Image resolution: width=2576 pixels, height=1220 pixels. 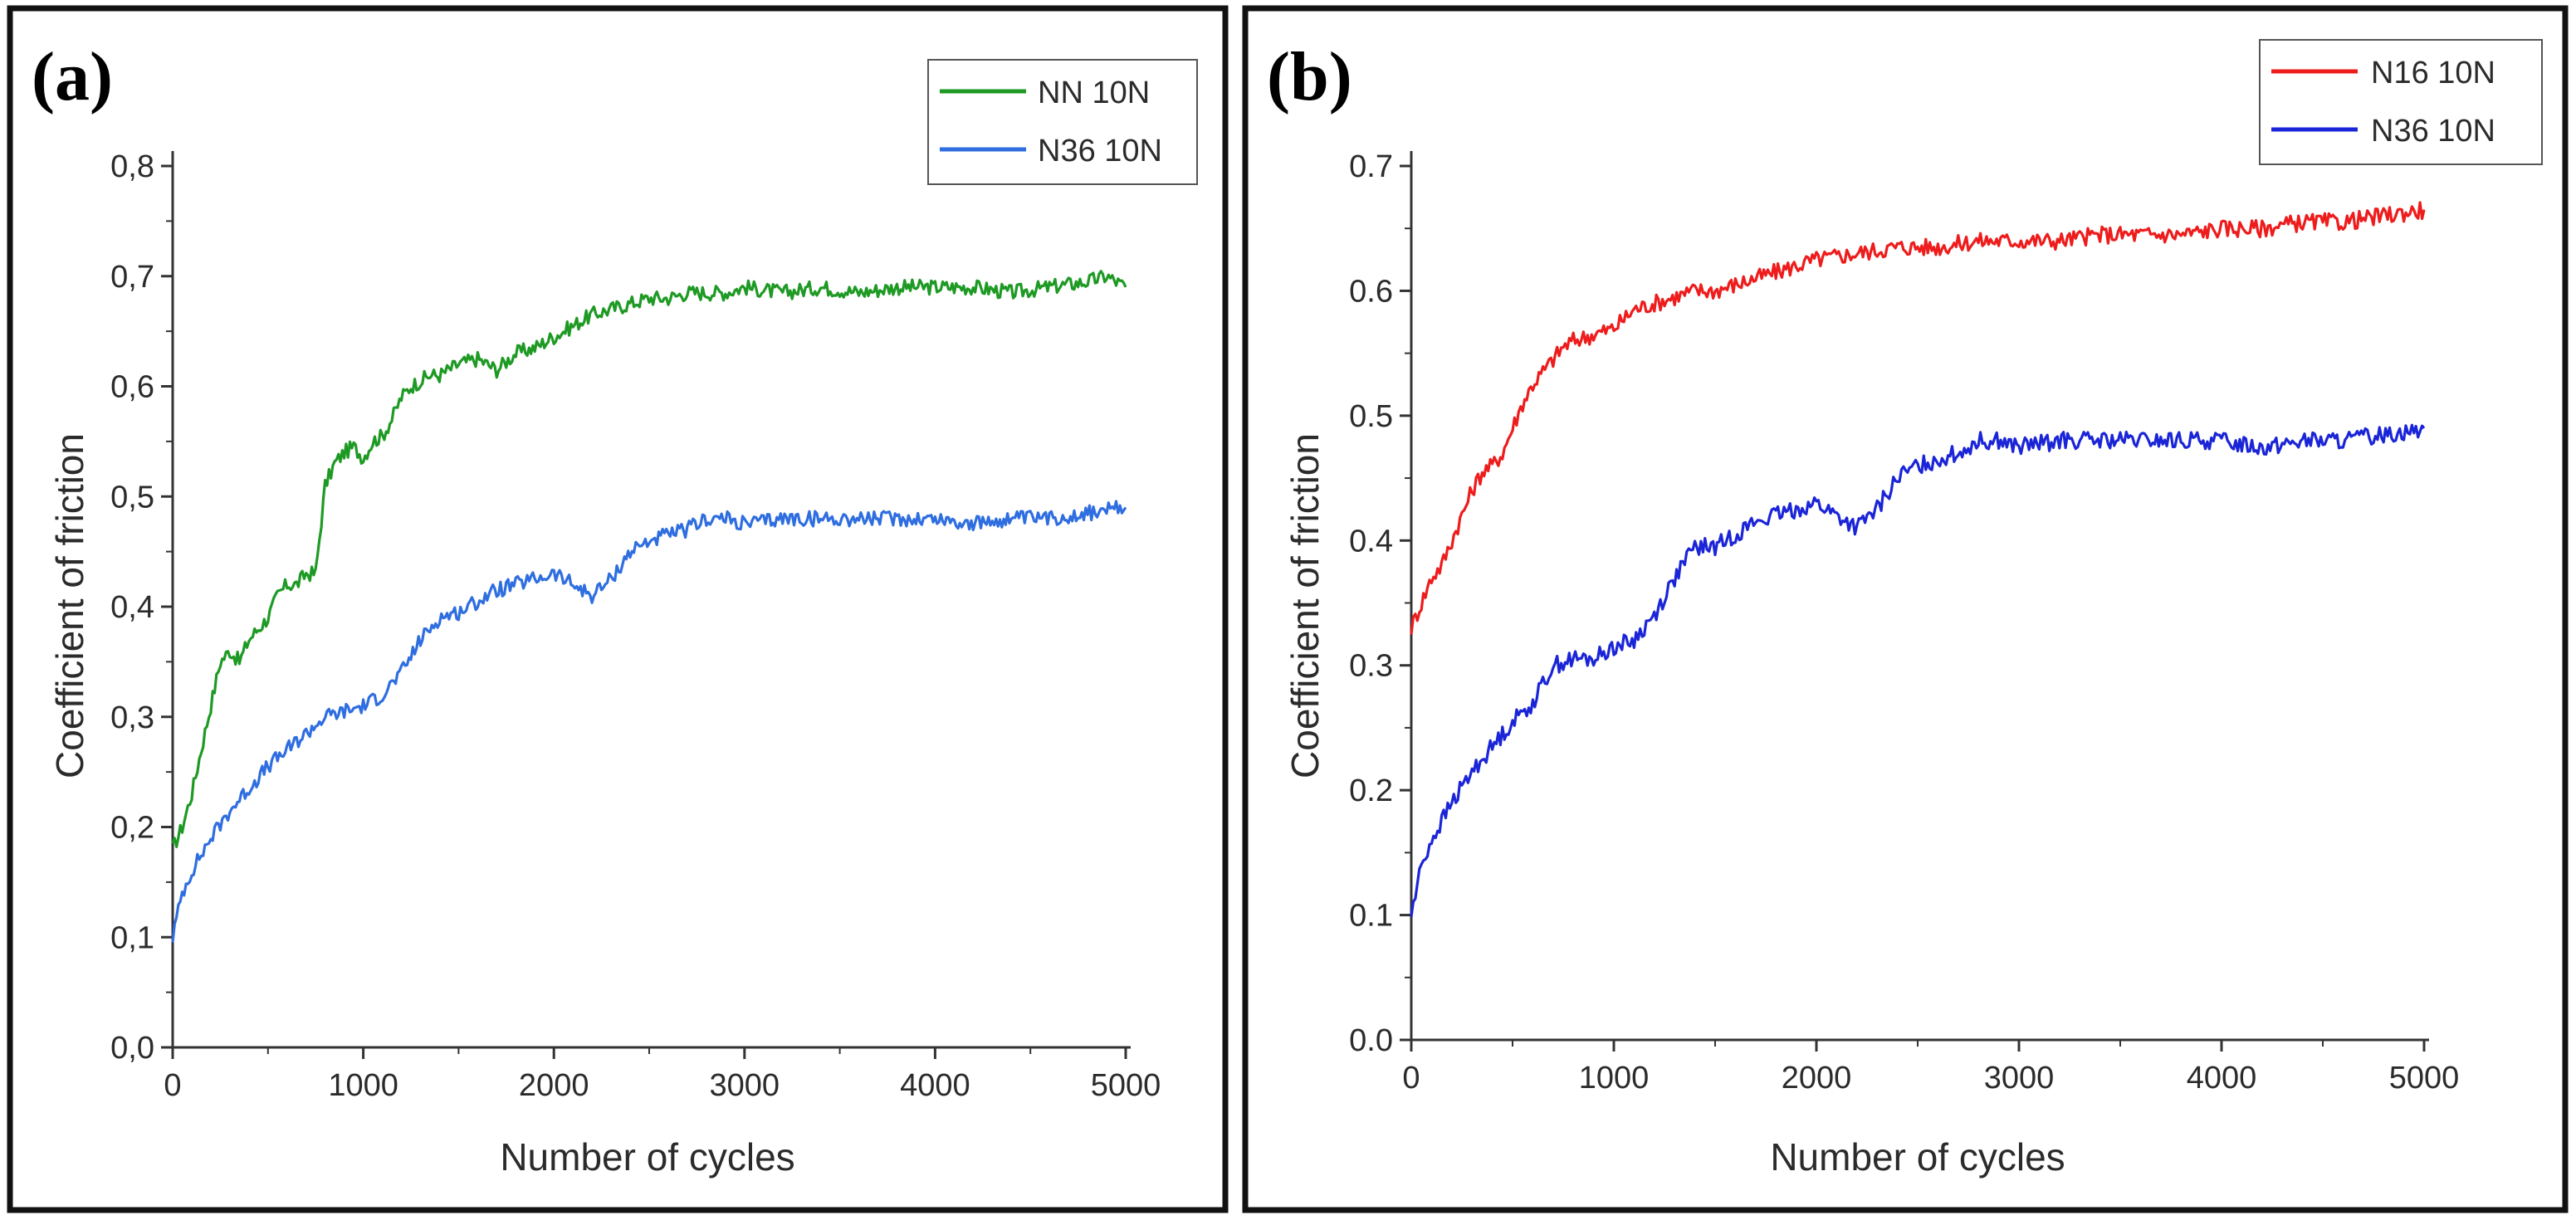 I want to click on y-tick-label: 0,0, so click(x=132, y=1048).